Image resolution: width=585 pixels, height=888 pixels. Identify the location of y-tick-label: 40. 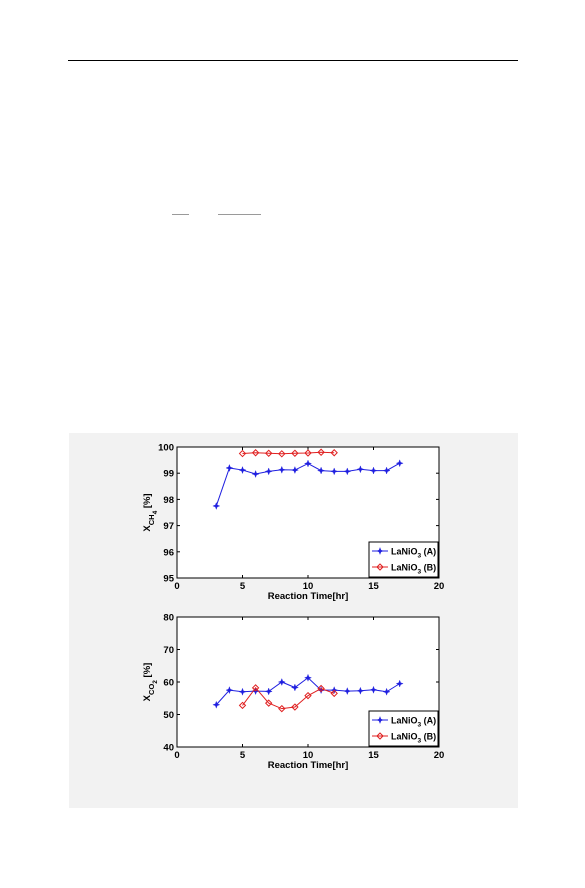
(168, 748).